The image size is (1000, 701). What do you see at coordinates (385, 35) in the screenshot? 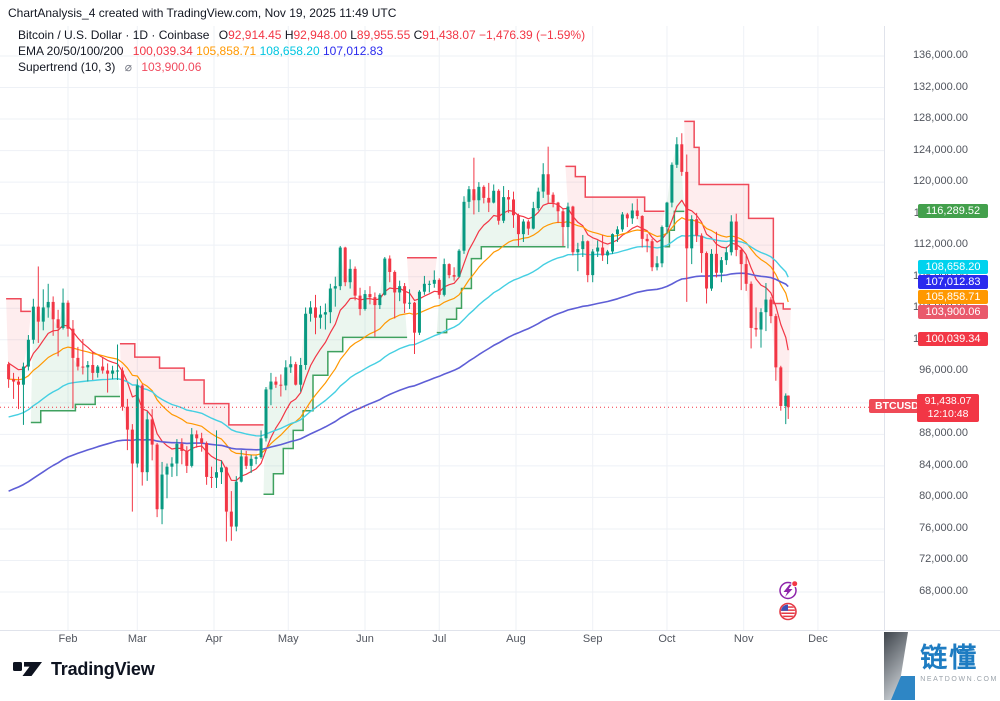
I see `ohlc-value: 89,955.55` at bounding box center [385, 35].